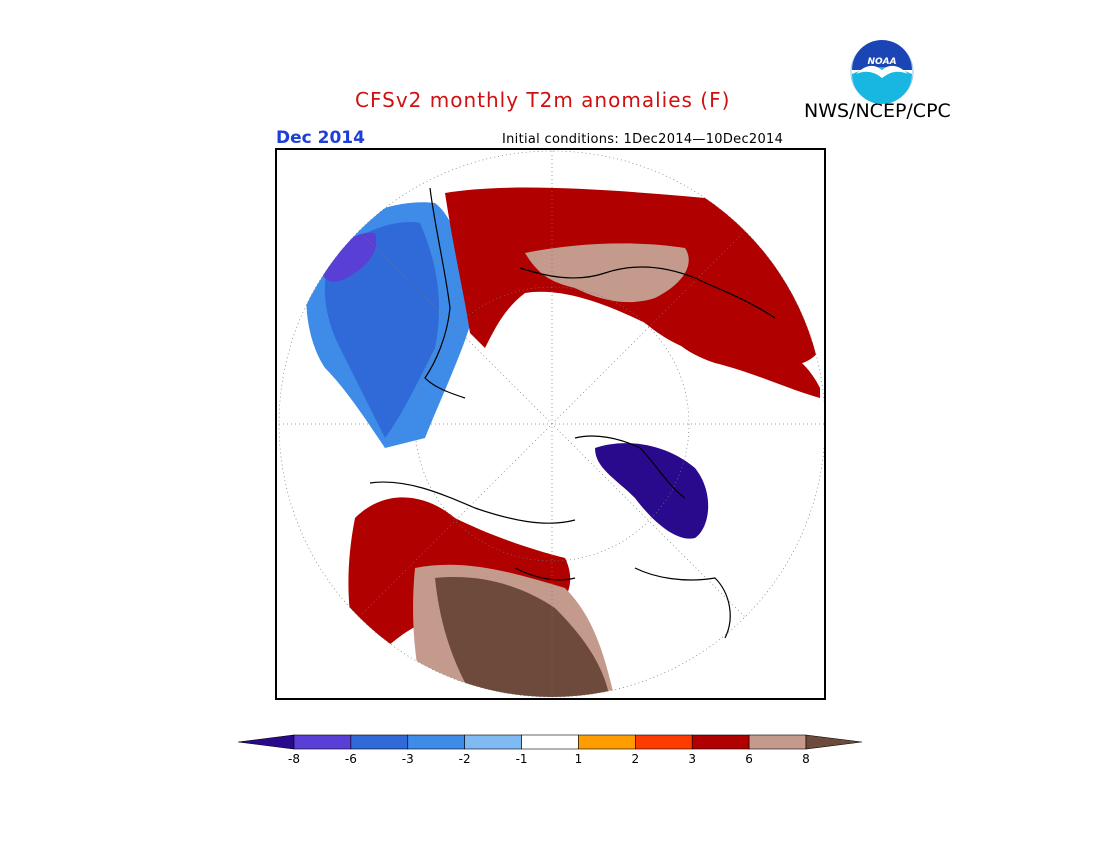 This screenshot has width=1100, height=850. What do you see at coordinates (737, 353) in the screenshot?
I see `region-europe-warm` at bounding box center [737, 353].